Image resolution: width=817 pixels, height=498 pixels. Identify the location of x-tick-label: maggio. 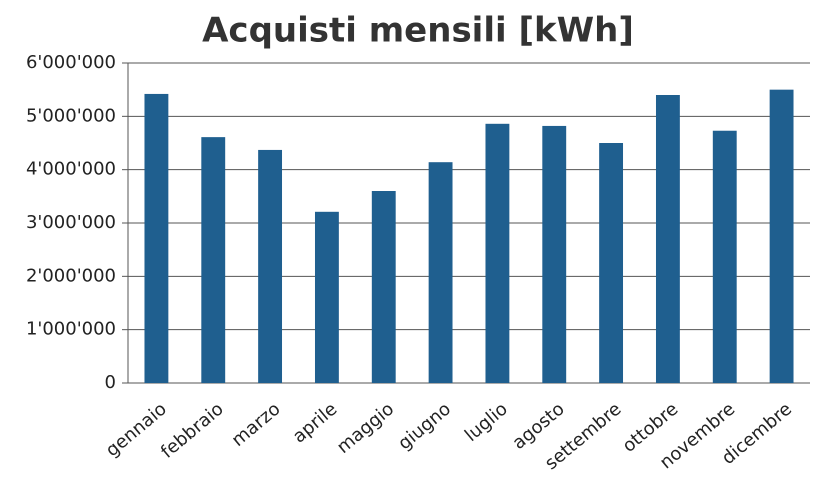
(365, 428).